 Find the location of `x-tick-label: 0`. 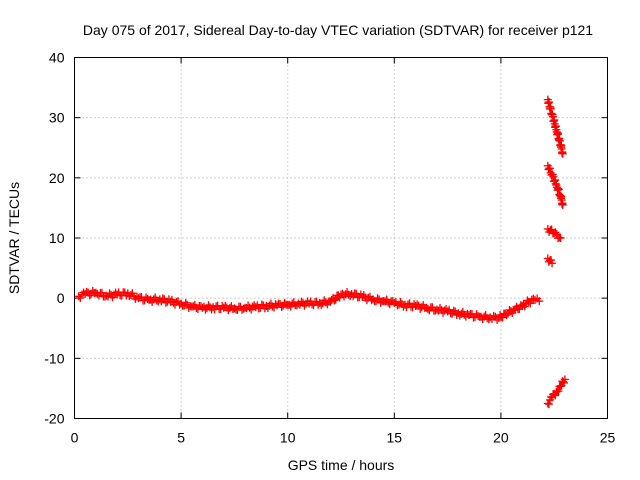

x-tick-label: 0 is located at coordinates (75, 438).